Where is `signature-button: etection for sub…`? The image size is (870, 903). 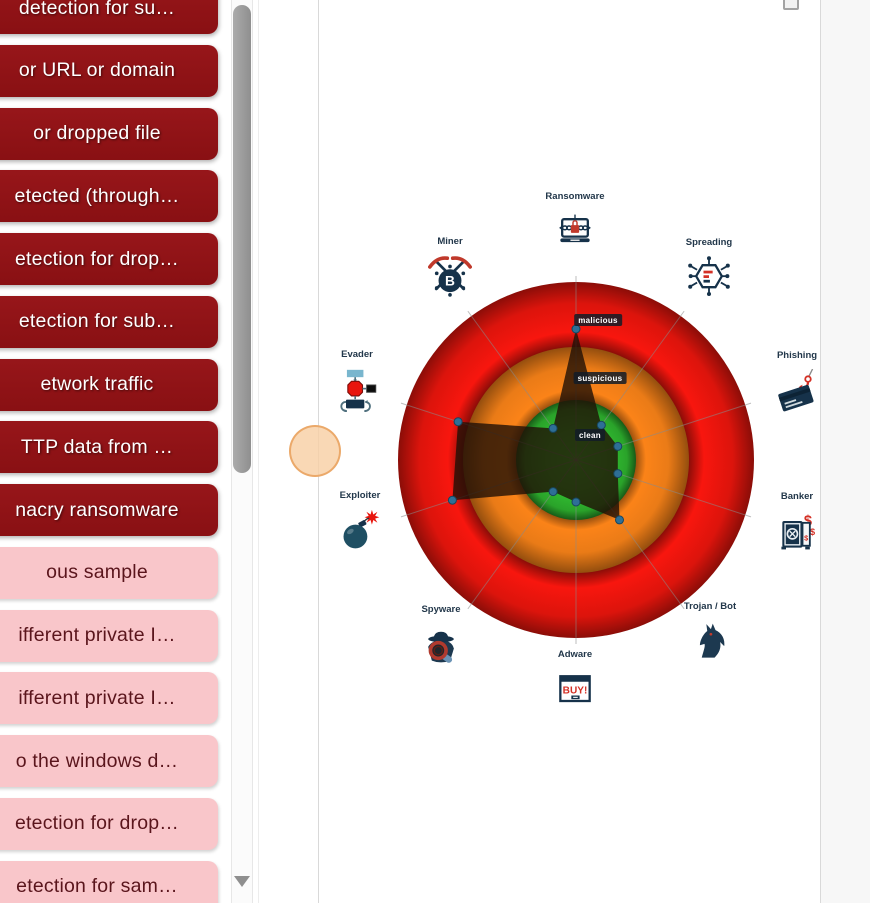
signature-button: etection for sub… is located at coordinates (109, 321).